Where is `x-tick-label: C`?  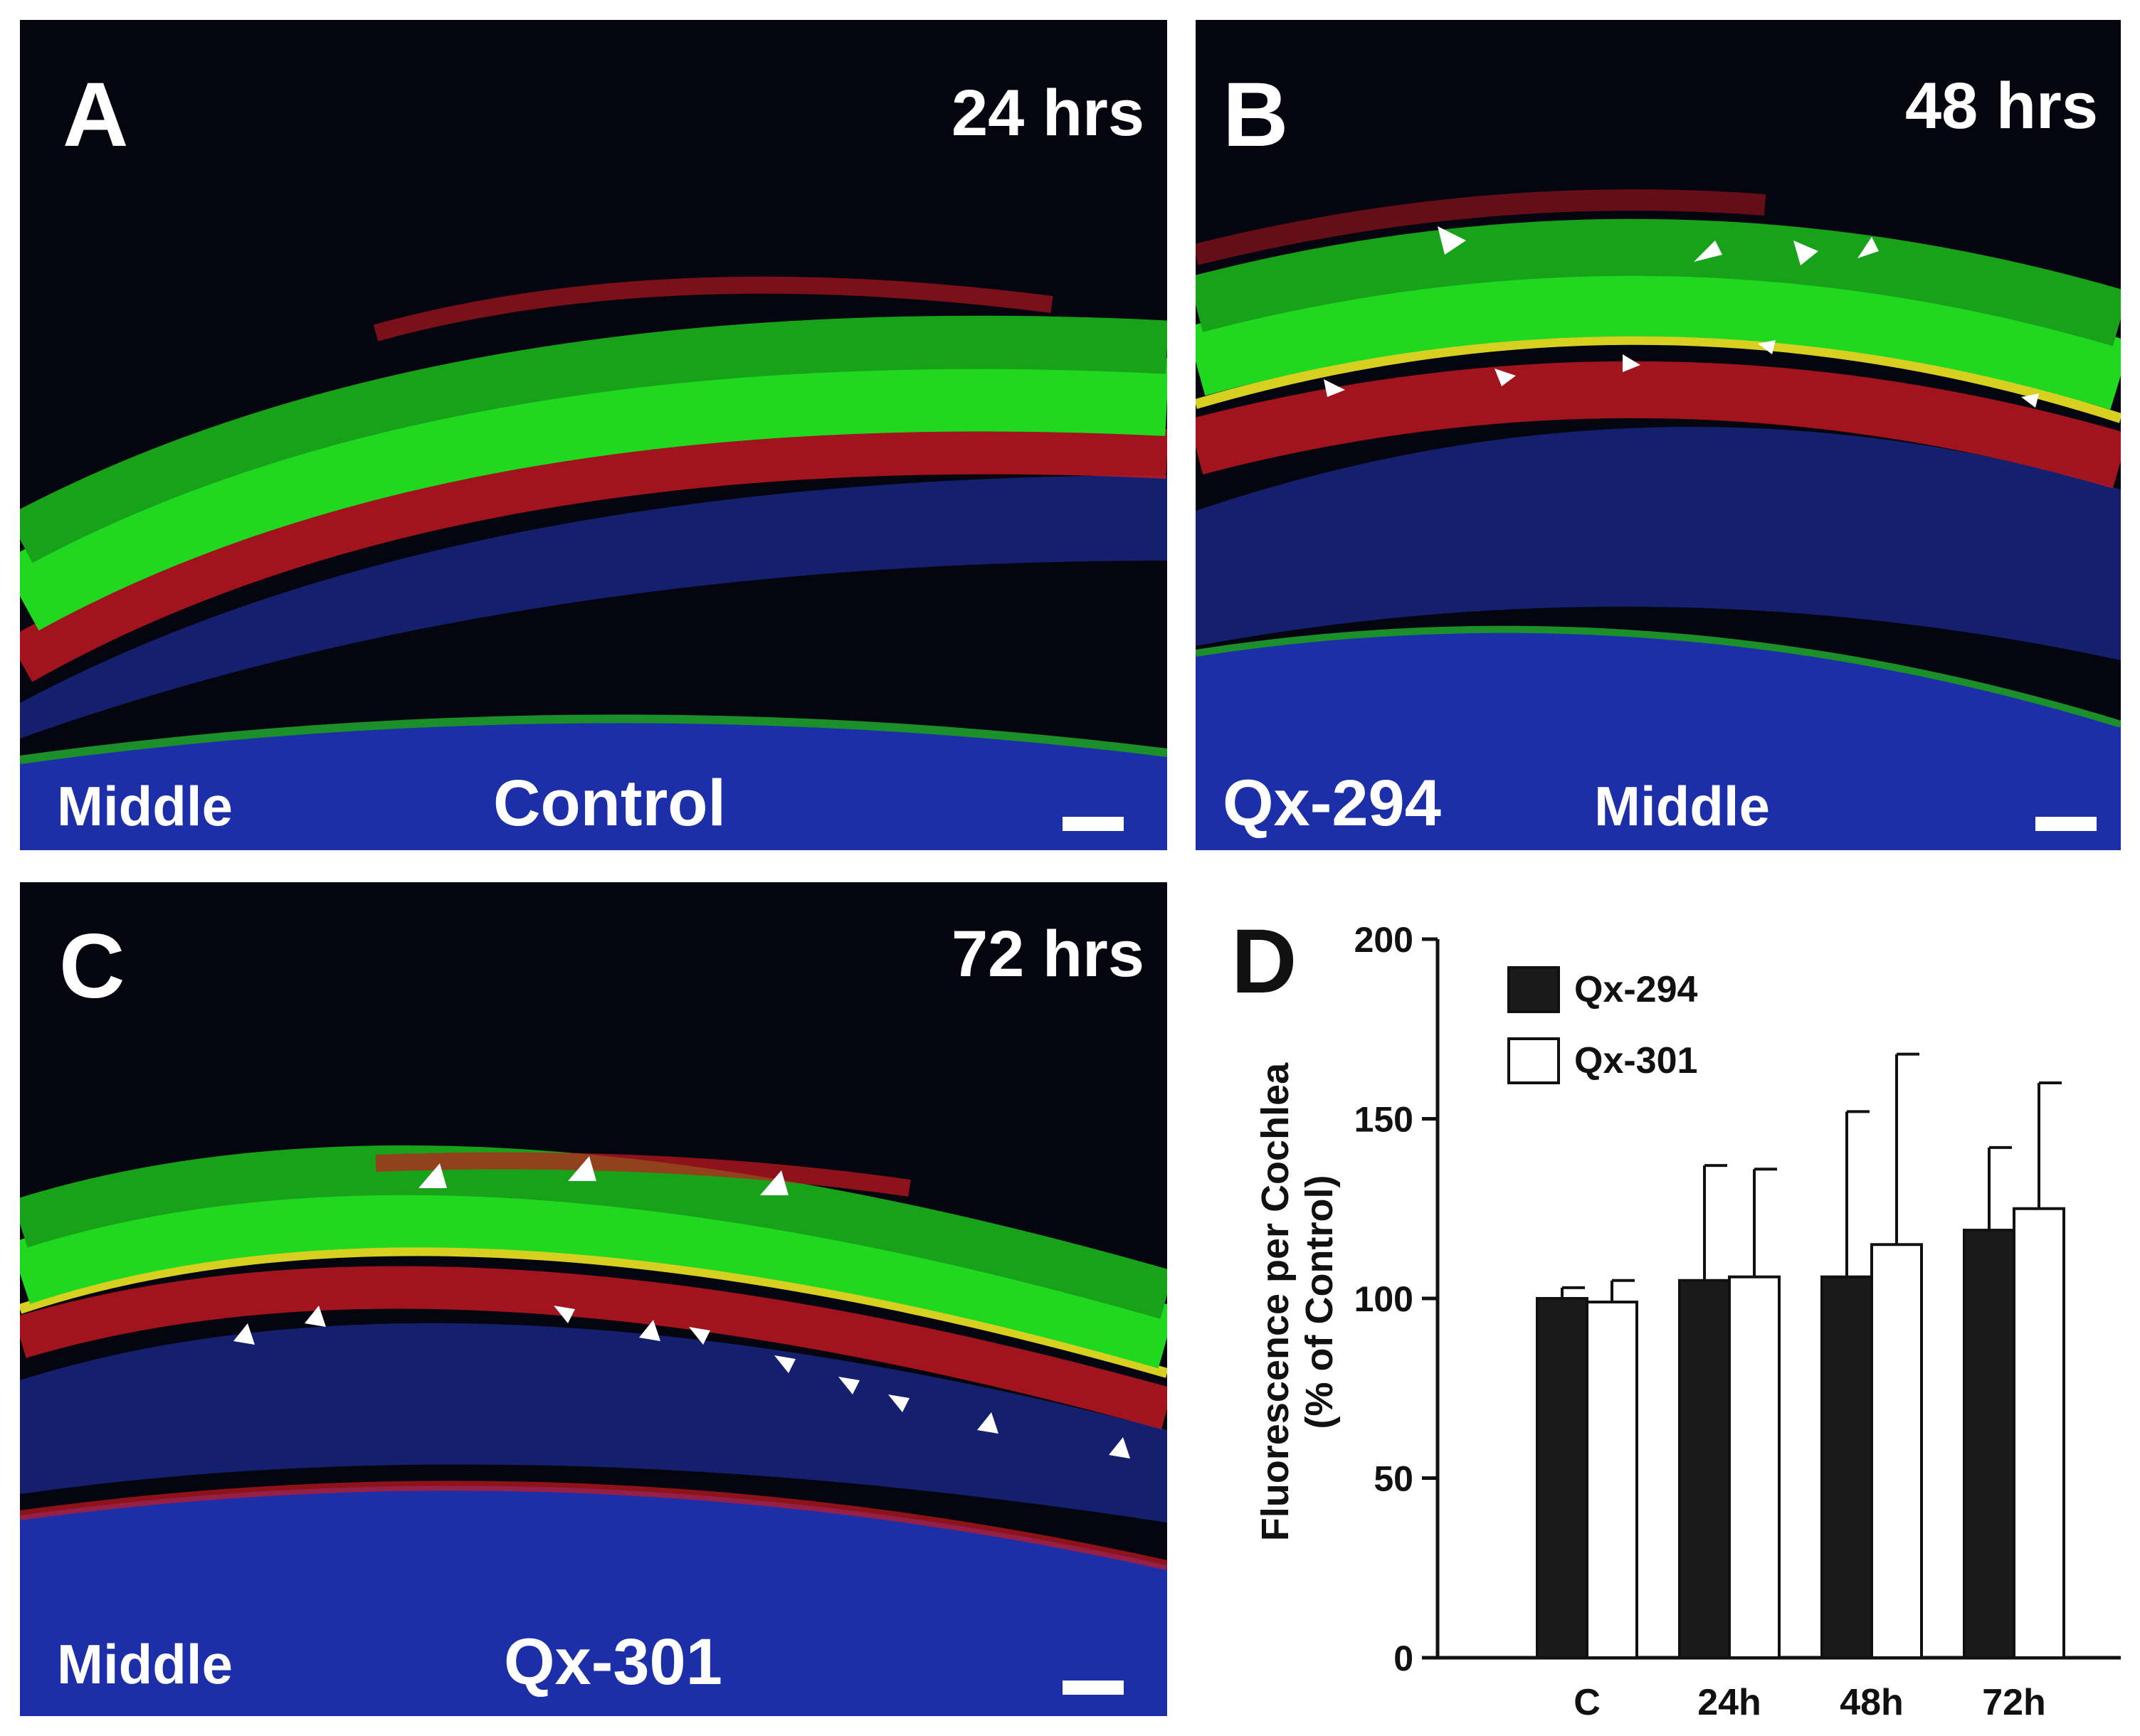
x-tick-label: C is located at coordinates (1588, 1702).